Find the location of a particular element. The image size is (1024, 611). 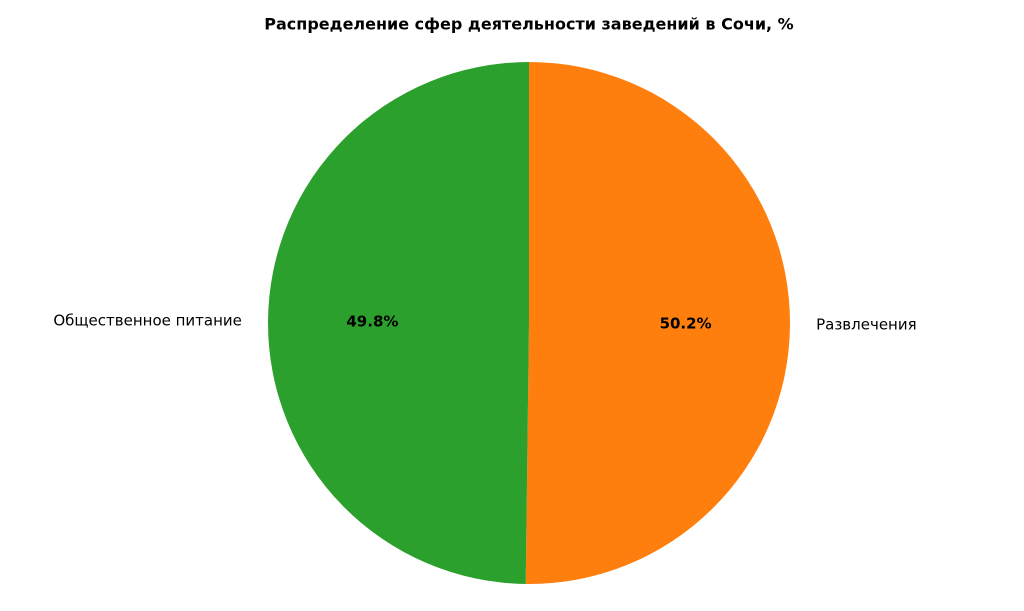

slice-value-label: 50.2% is located at coordinates (686, 323).